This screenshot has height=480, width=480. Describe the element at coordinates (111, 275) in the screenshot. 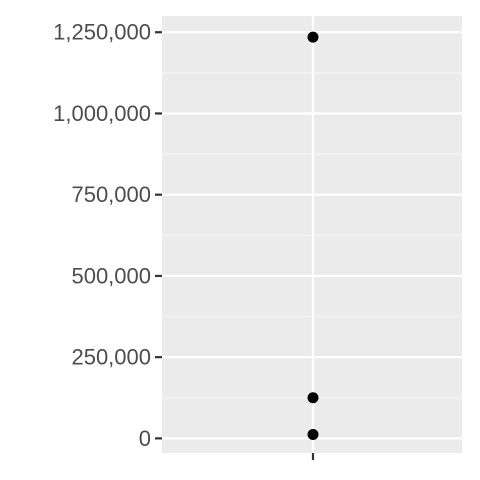

I see `y-tick-label: 500,000` at that location.